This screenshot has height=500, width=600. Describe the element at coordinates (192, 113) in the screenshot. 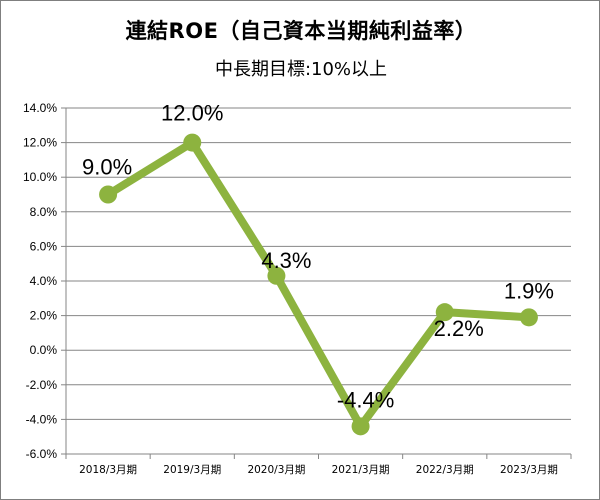

I see `data-label: 12.0%` at that location.